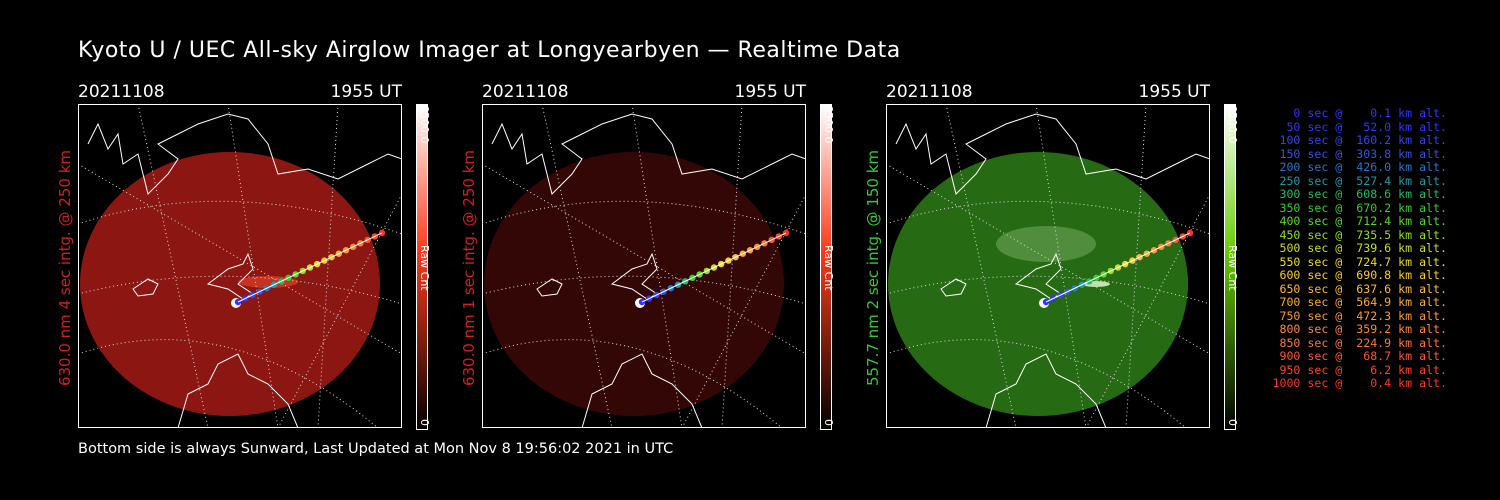 This screenshot has height=500, width=1500. Describe the element at coordinates (1359, 140) in the screenshot. I see `legend-row: 100 sec @ 160.2 km alt.` at that location.